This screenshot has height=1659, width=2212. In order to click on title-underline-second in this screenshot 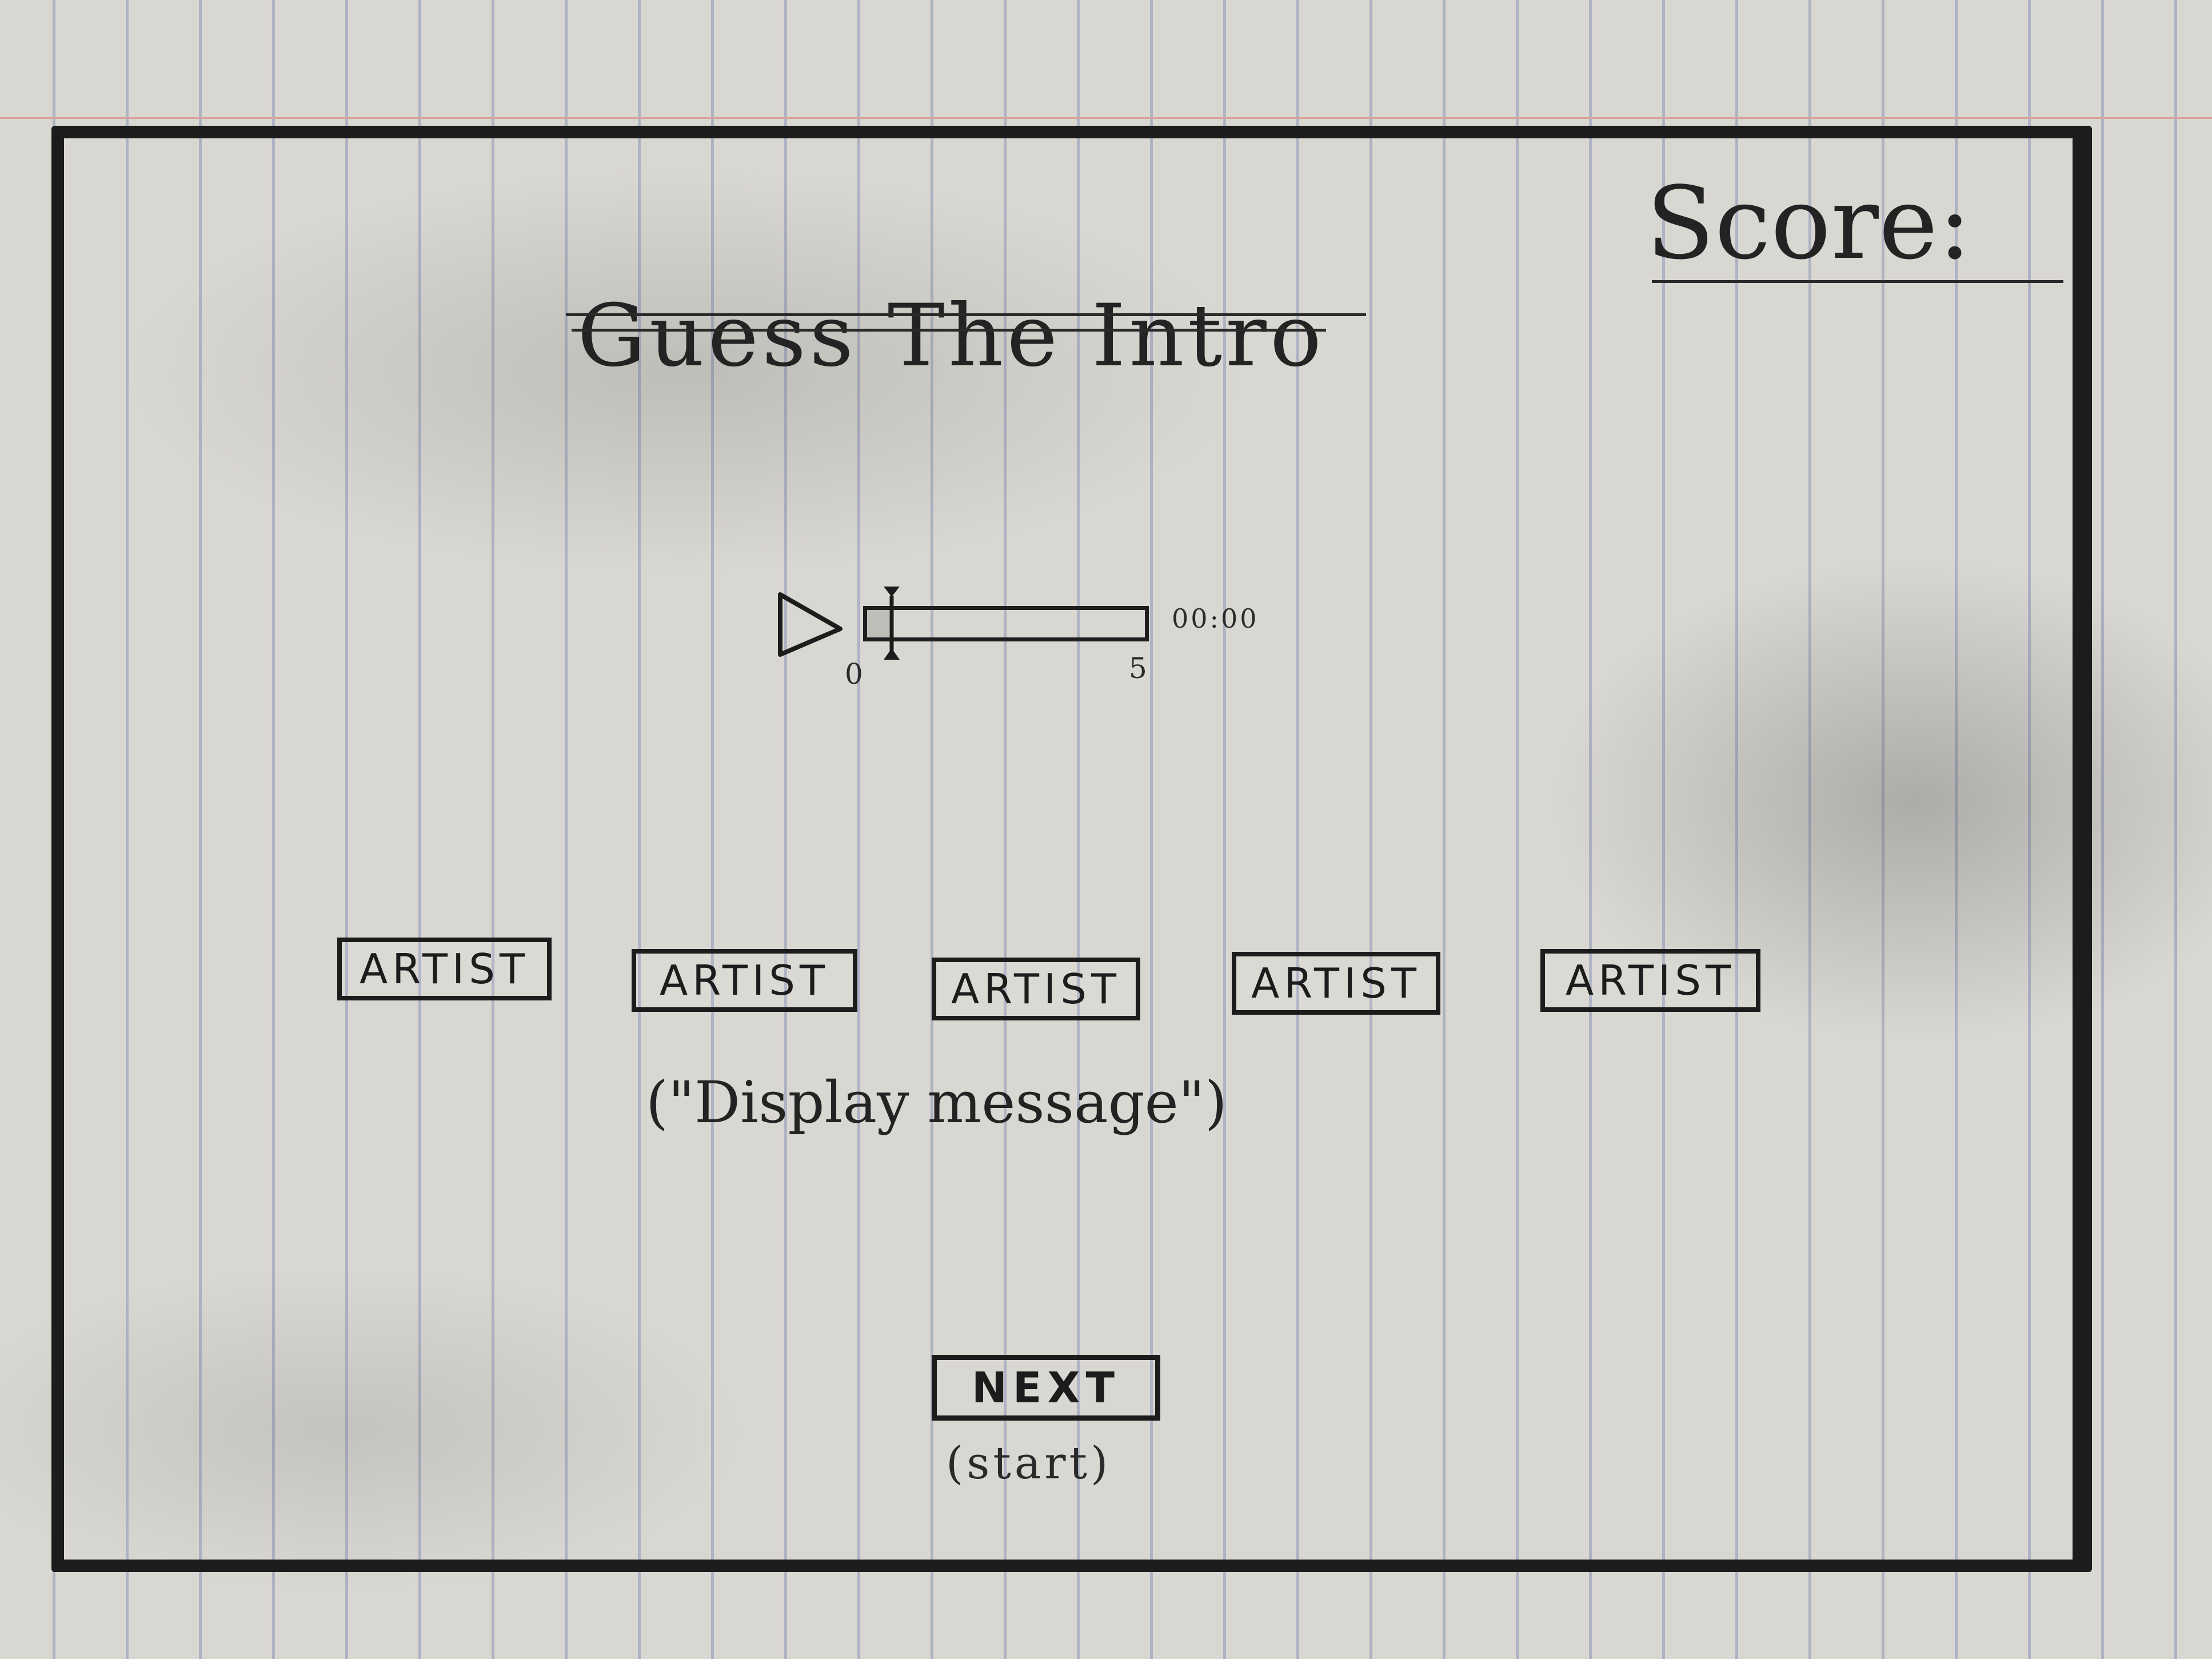, I will do `click(949, 330)`.